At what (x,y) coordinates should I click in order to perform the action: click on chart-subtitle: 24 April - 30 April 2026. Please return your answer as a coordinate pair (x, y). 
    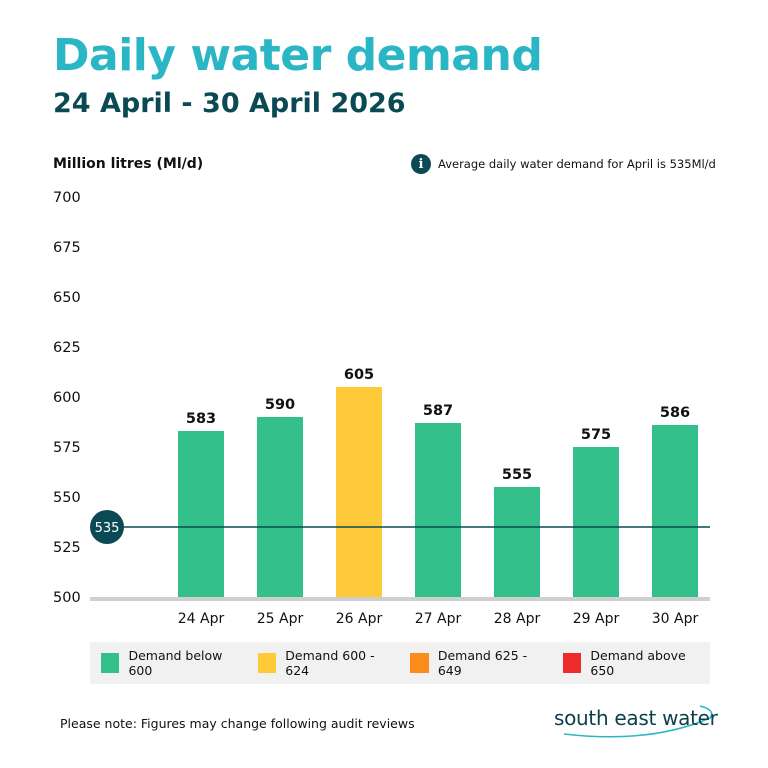
    Looking at the image, I should click on (229, 103).